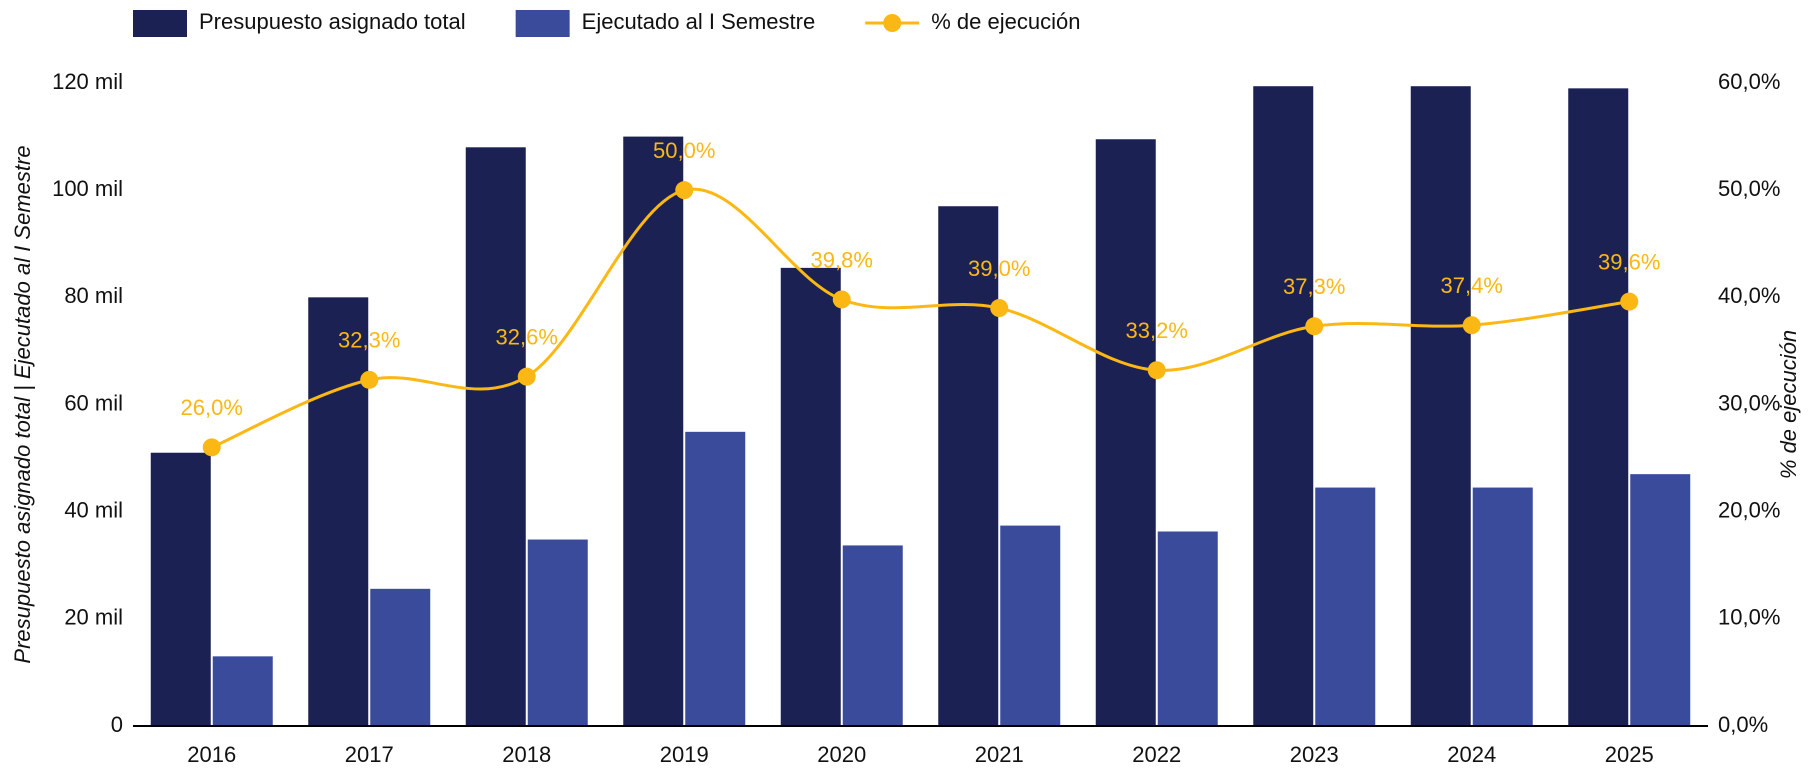  What do you see at coordinates (999, 268) in the screenshot?
I see `data-label: 39,0%` at bounding box center [999, 268].